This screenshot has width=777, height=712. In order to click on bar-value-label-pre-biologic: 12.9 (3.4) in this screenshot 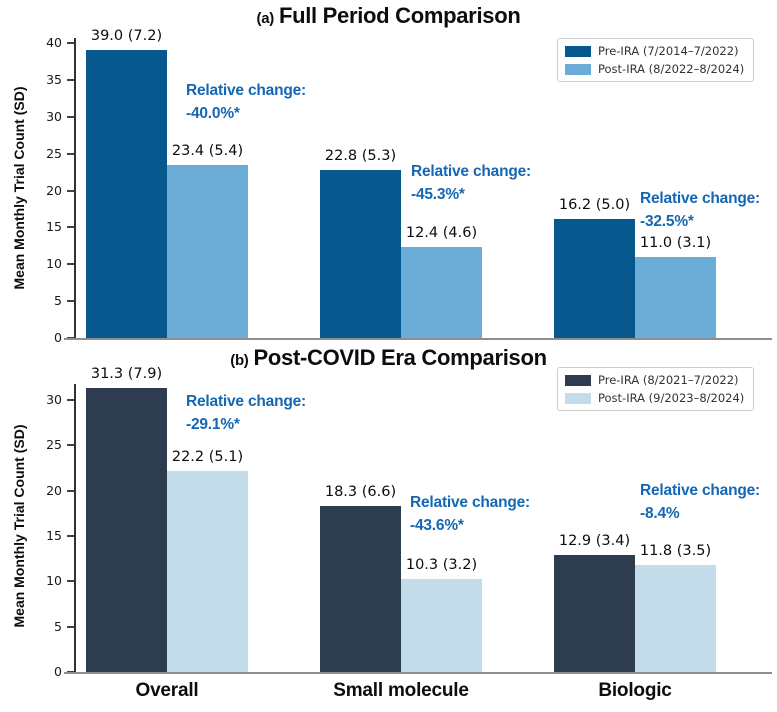, I will do `click(594, 541)`.